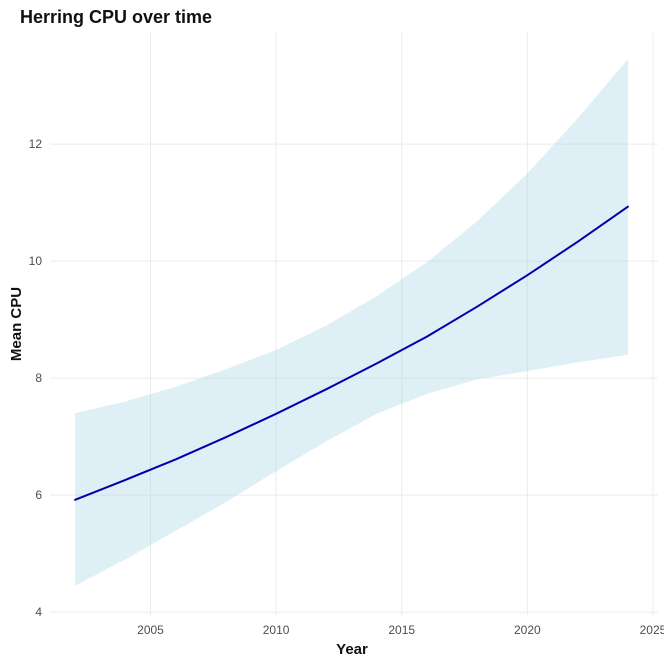 The image size is (664, 664). I want to click on y-tick-label: 10, so click(36, 261).